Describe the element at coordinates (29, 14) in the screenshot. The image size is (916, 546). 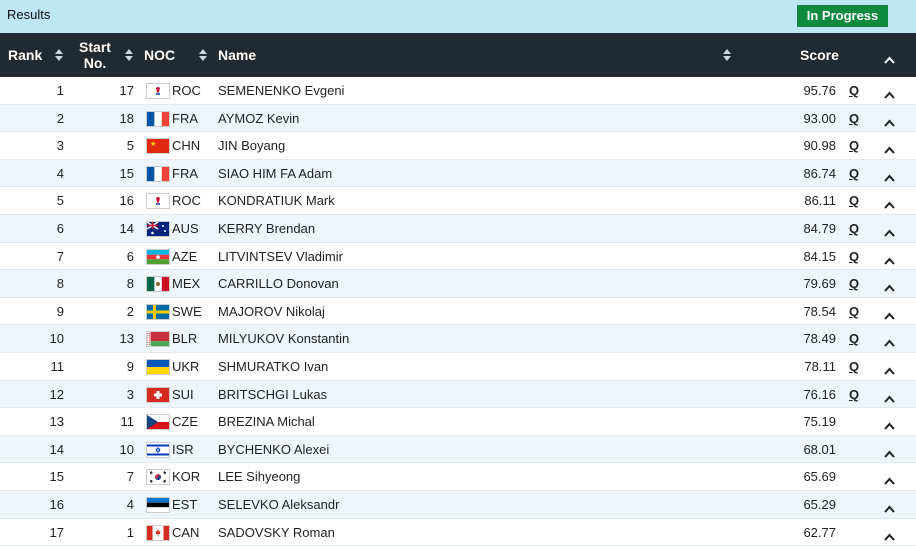
I see `results-title: Results` at that location.